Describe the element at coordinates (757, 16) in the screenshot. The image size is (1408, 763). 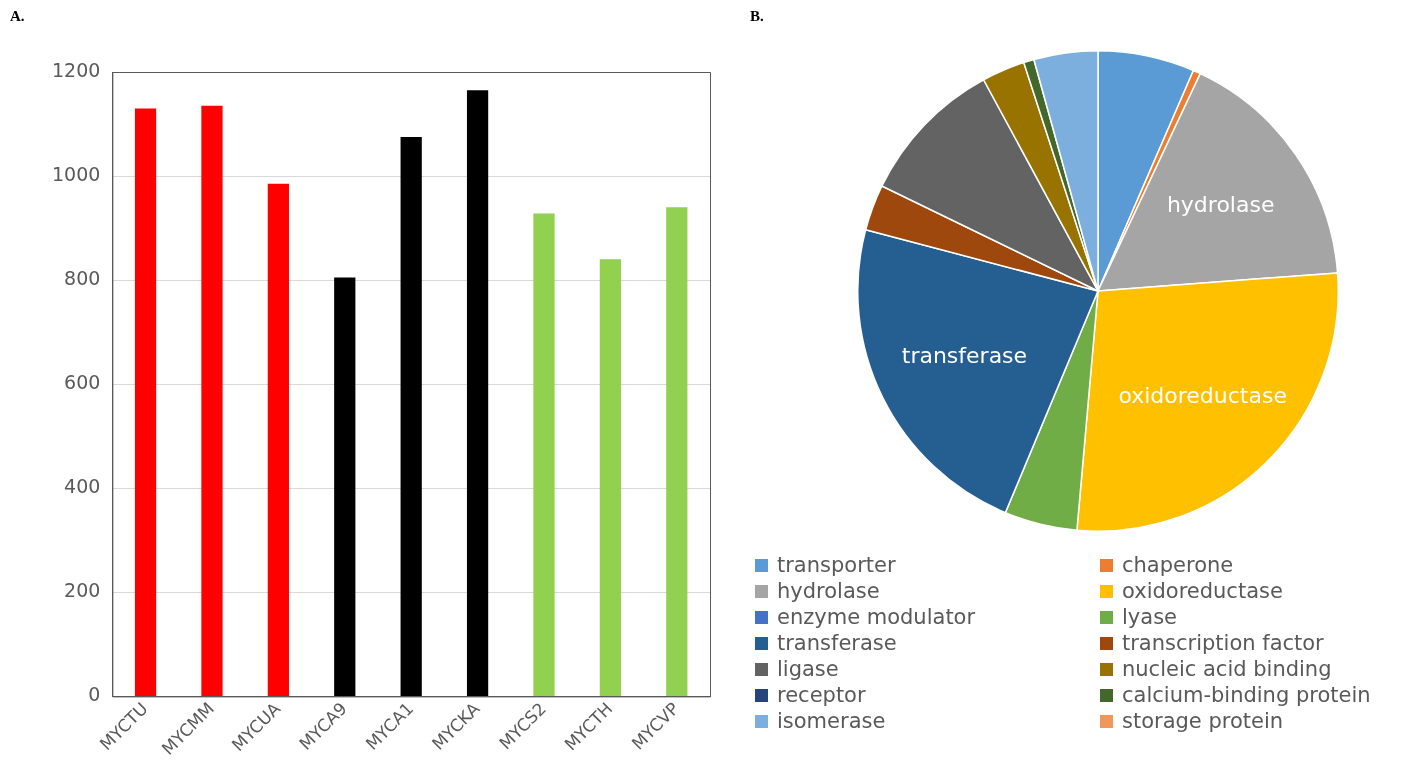
I see `chart-title: B.` at that location.